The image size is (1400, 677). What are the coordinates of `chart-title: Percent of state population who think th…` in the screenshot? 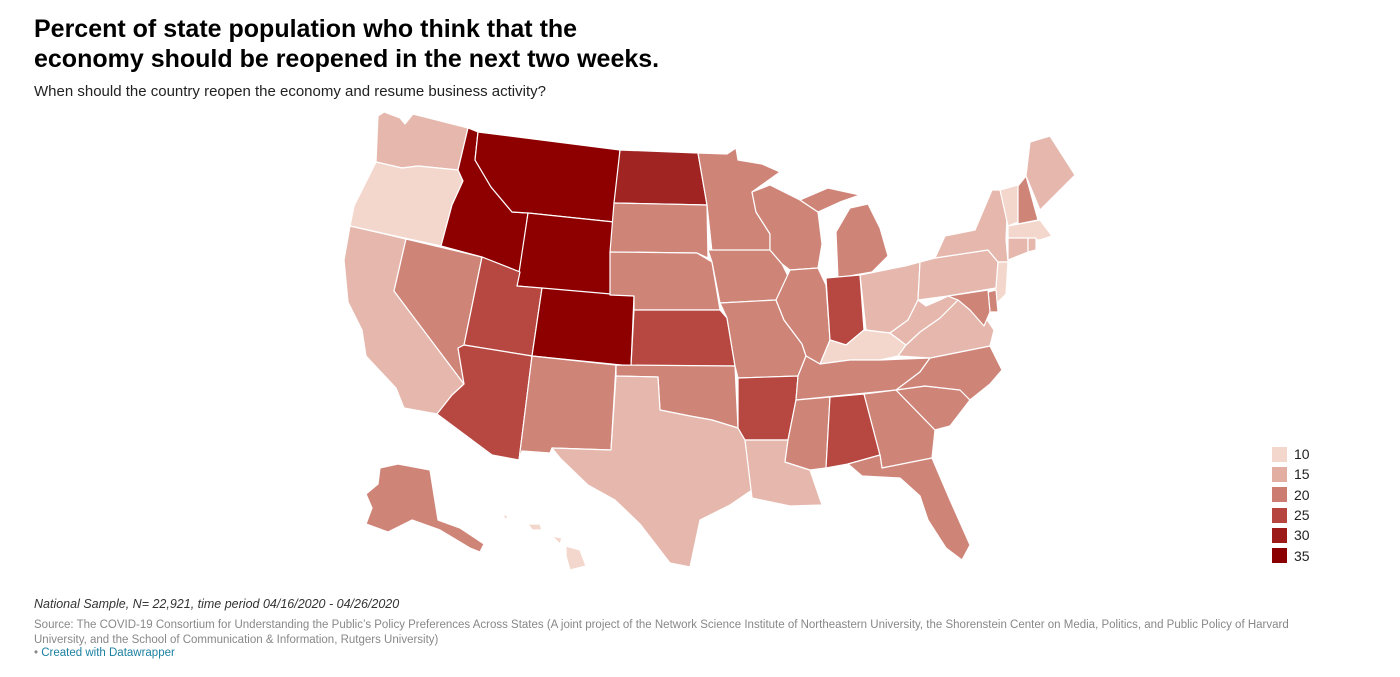 It's located at (347, 44).